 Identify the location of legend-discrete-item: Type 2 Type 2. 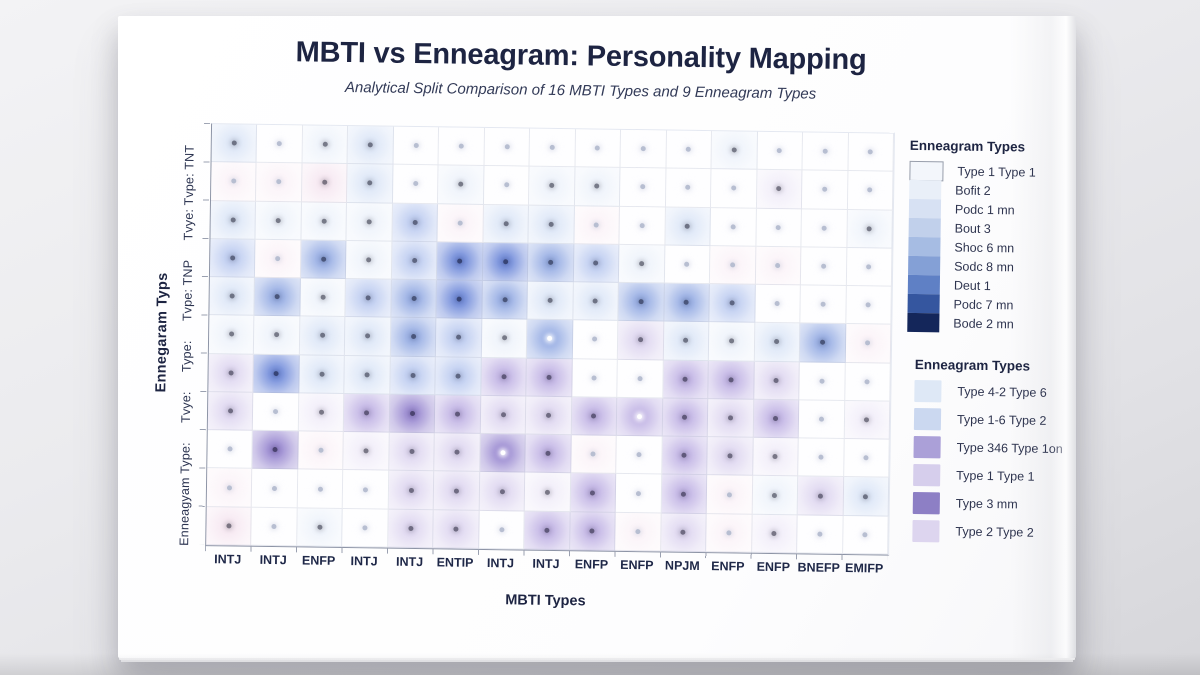
(986, 531).